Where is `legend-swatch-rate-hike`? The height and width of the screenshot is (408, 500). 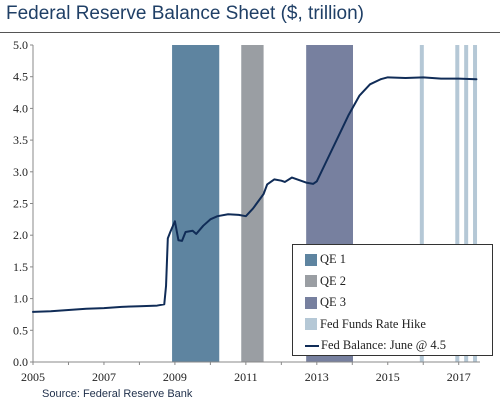
legend-swatch-rate-hike is located at coordinates (311, 324).